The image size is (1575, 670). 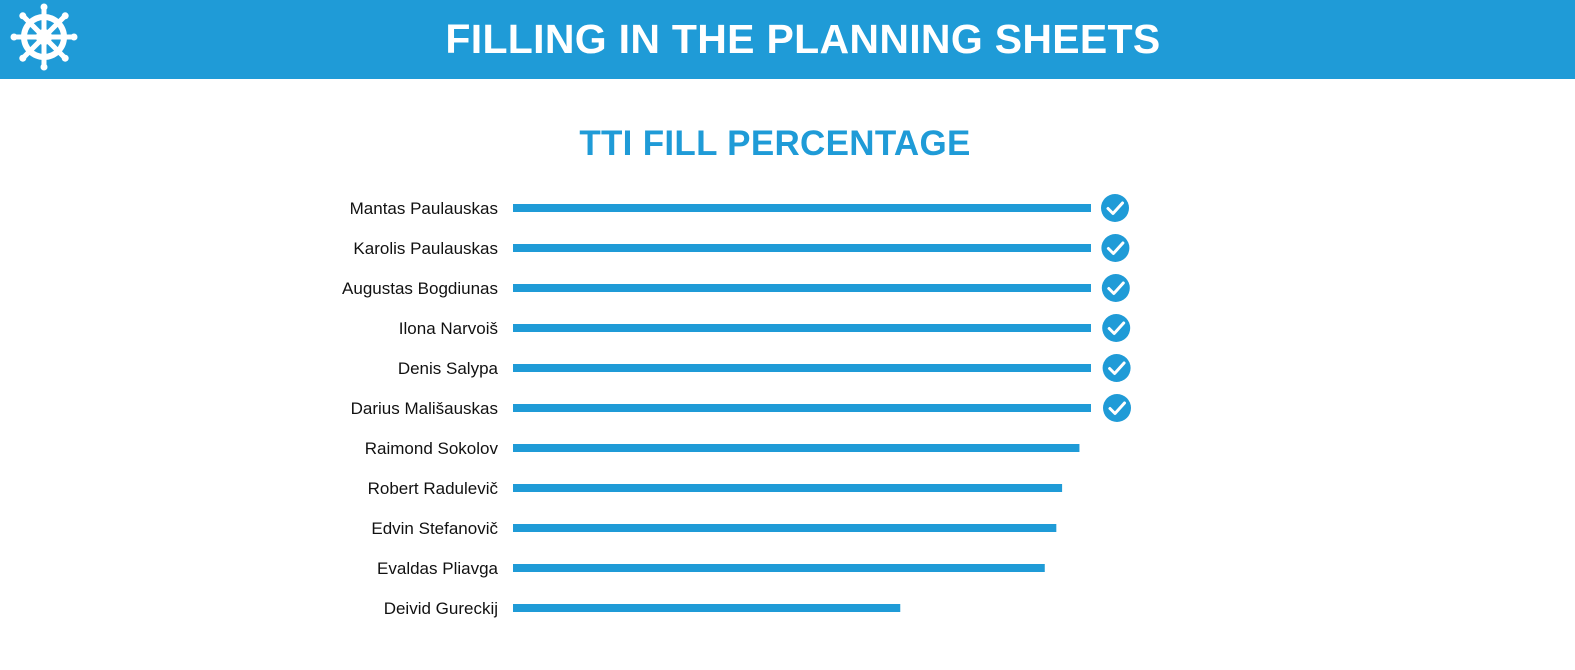 What do you see at coordinates (438, 568) in the screenshot?
I see `category-label: Evaldas Pliavga` at bounding box center [438, 568].